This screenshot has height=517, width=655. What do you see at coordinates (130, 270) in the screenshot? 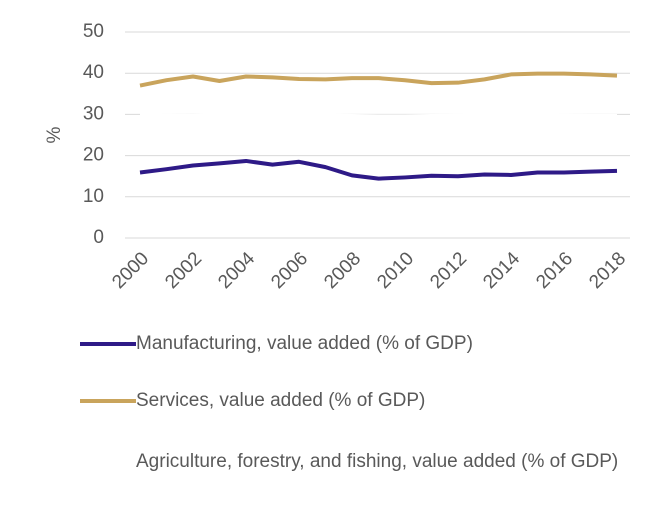
I see `x-tick-label: 2000` at bounding box center [130, 270].